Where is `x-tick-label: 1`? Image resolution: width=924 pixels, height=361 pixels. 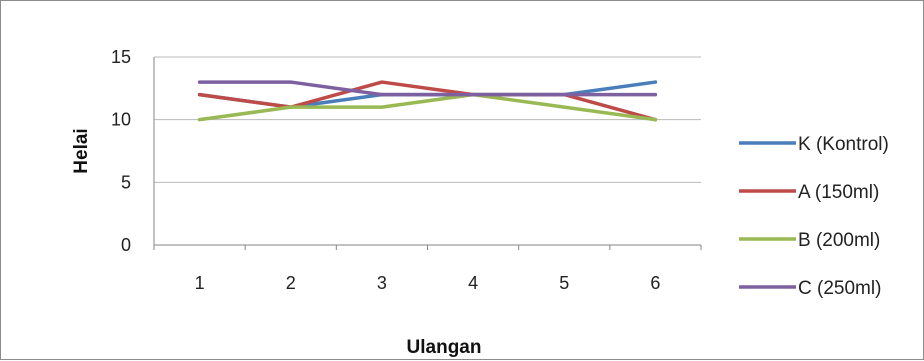
x-tick-label: 1 is located at coordinates (200, 283).